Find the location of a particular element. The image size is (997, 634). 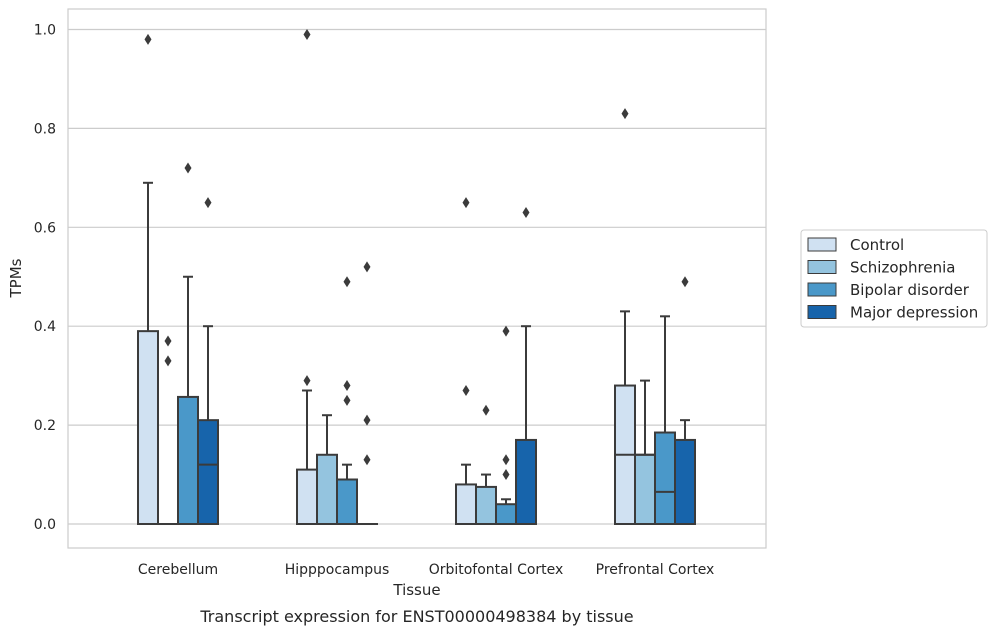

x-tick-label: Orbitofontal Cortex is located at coordinates (496, 570).